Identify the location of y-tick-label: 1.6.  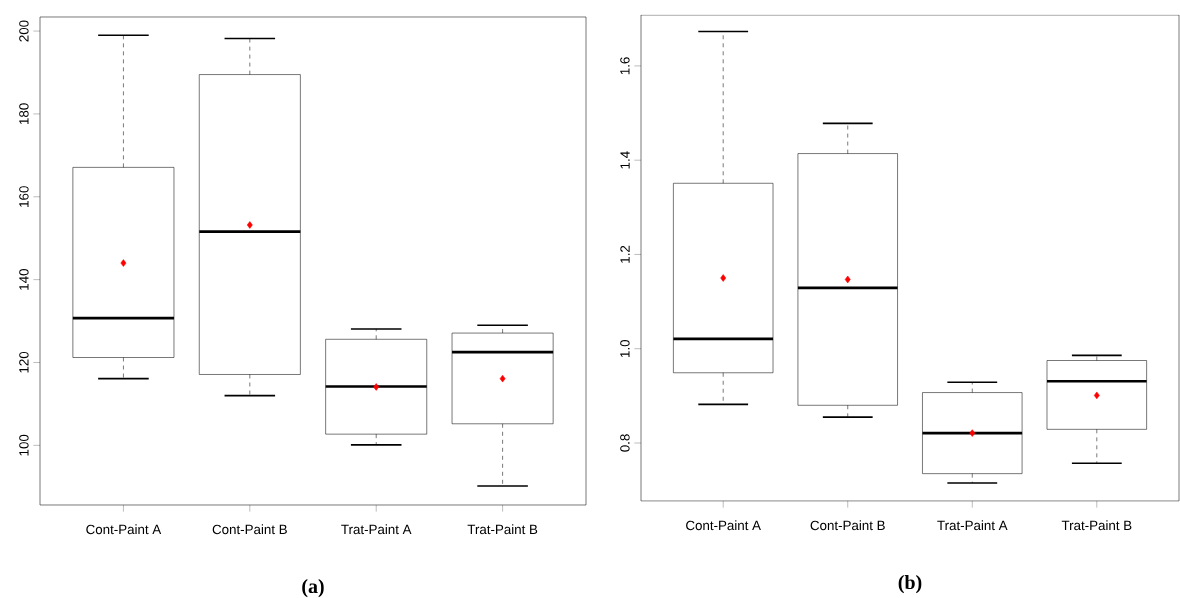
(625, 66).